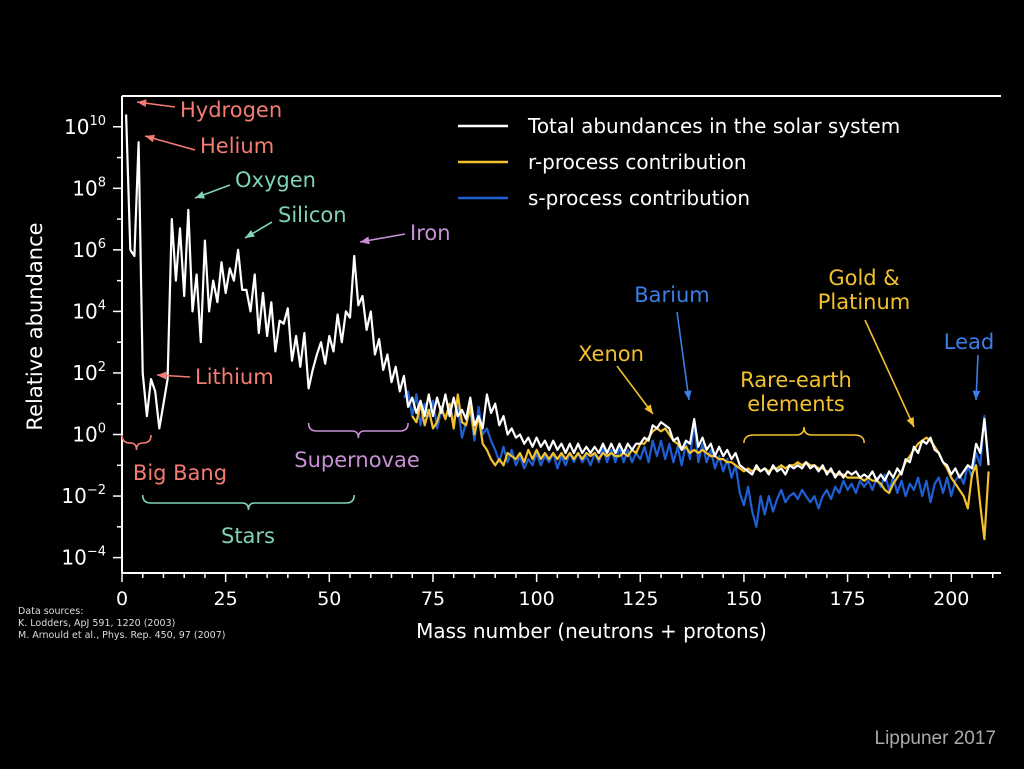  What do you see at coordinates (611, 354) in the screenshot?
I see `annotation-xenon: Xenon` at bounding box center [611, 354].